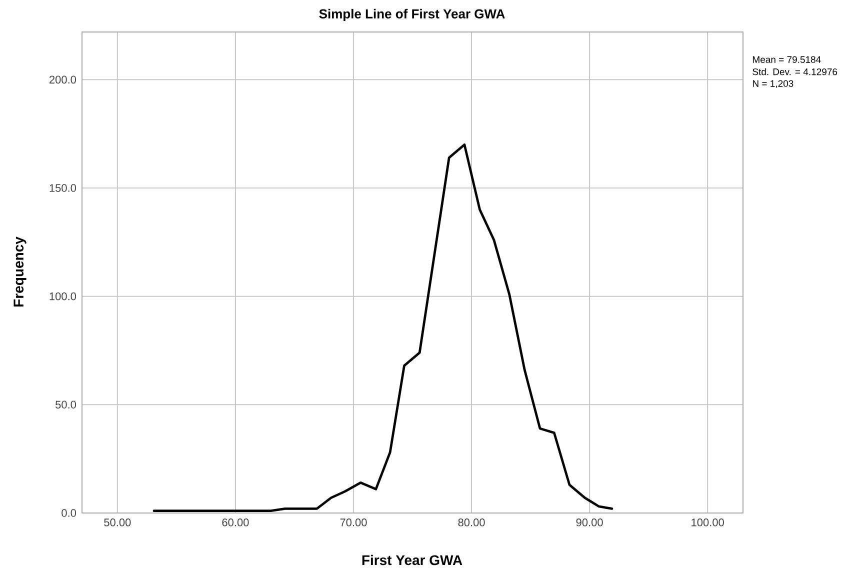  What do you see at coordinates (63, 188) in the screenshot?
I see `y-tick-label: 150.0` at bounding box center [63, 188].